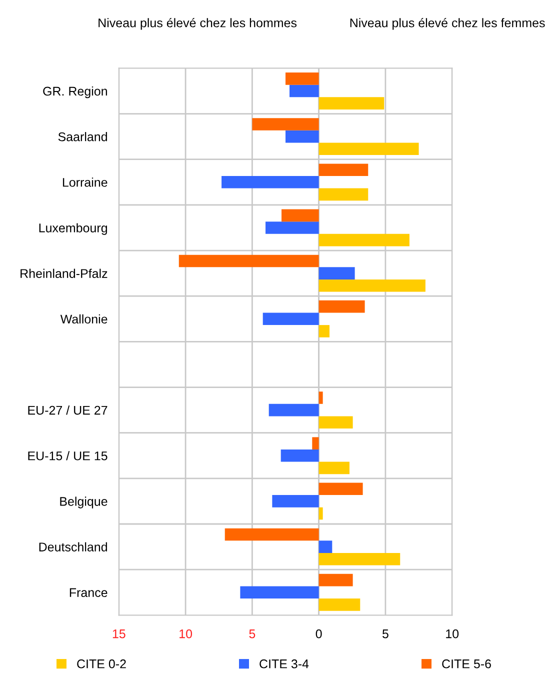 Image resolution: width=548 pixels, height=682 pixels. What do you see at coordinates (83, 137) in the screenshot?
I see `y-tick-label: Saarland` at bounding box center [83, 137].